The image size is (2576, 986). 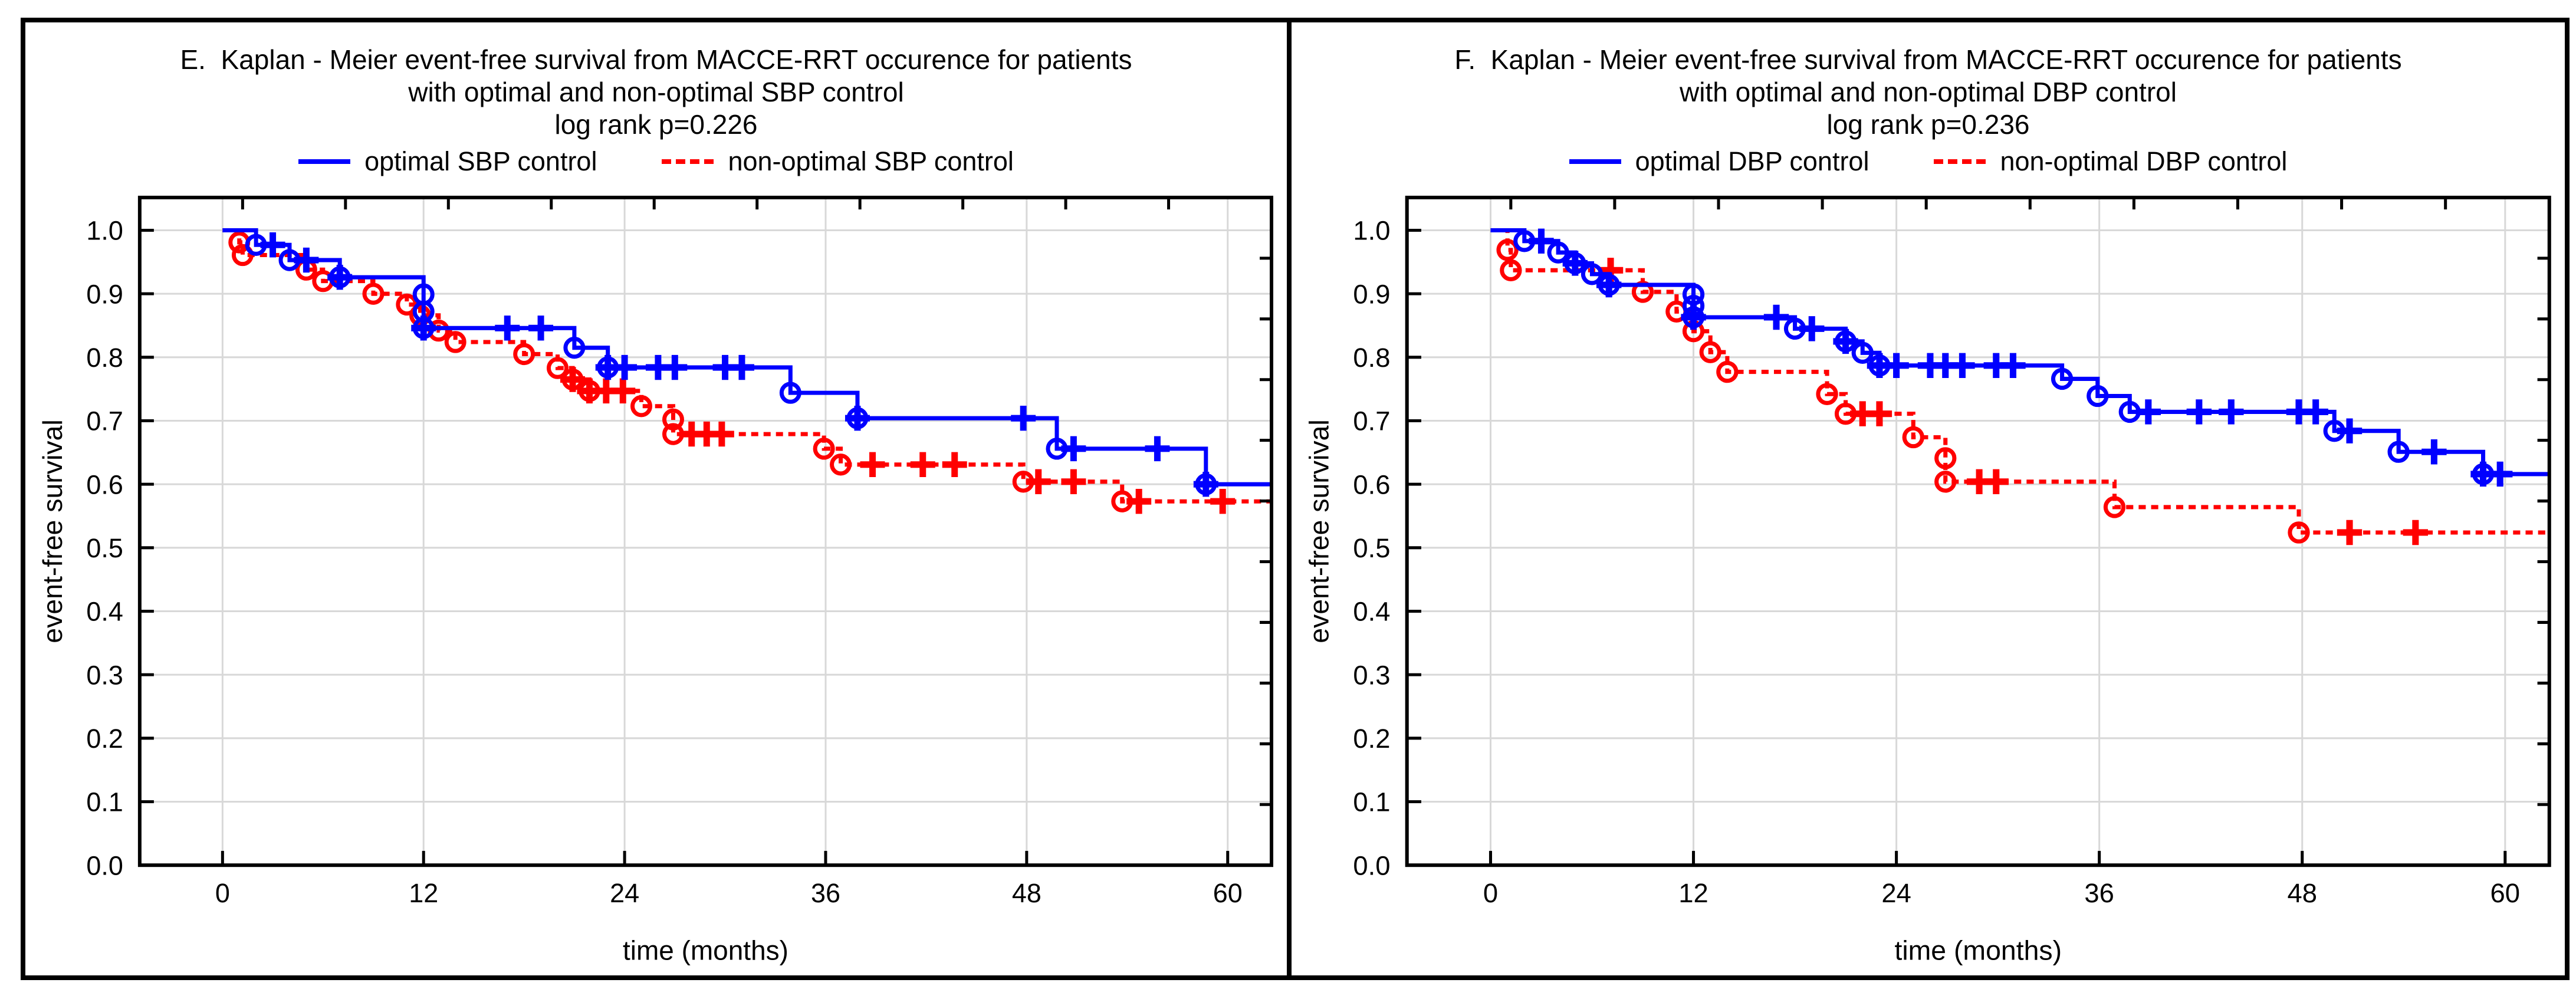 I want to click on km-step-curve, so click(x=2020, y=352).